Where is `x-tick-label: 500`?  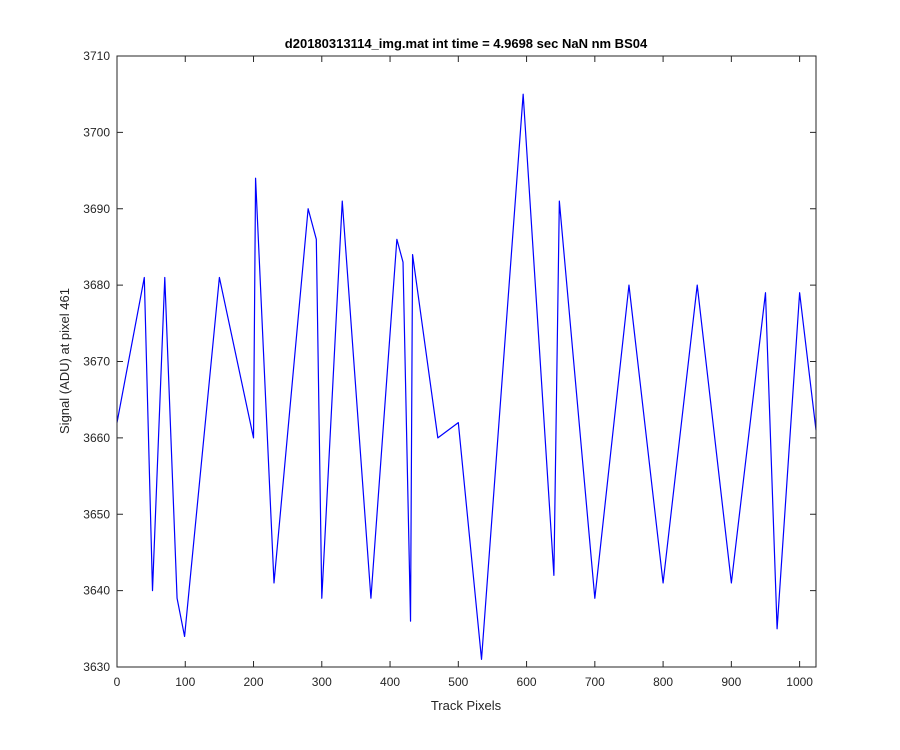
x-tick-label: 500 is located at coordinates (458, 682).